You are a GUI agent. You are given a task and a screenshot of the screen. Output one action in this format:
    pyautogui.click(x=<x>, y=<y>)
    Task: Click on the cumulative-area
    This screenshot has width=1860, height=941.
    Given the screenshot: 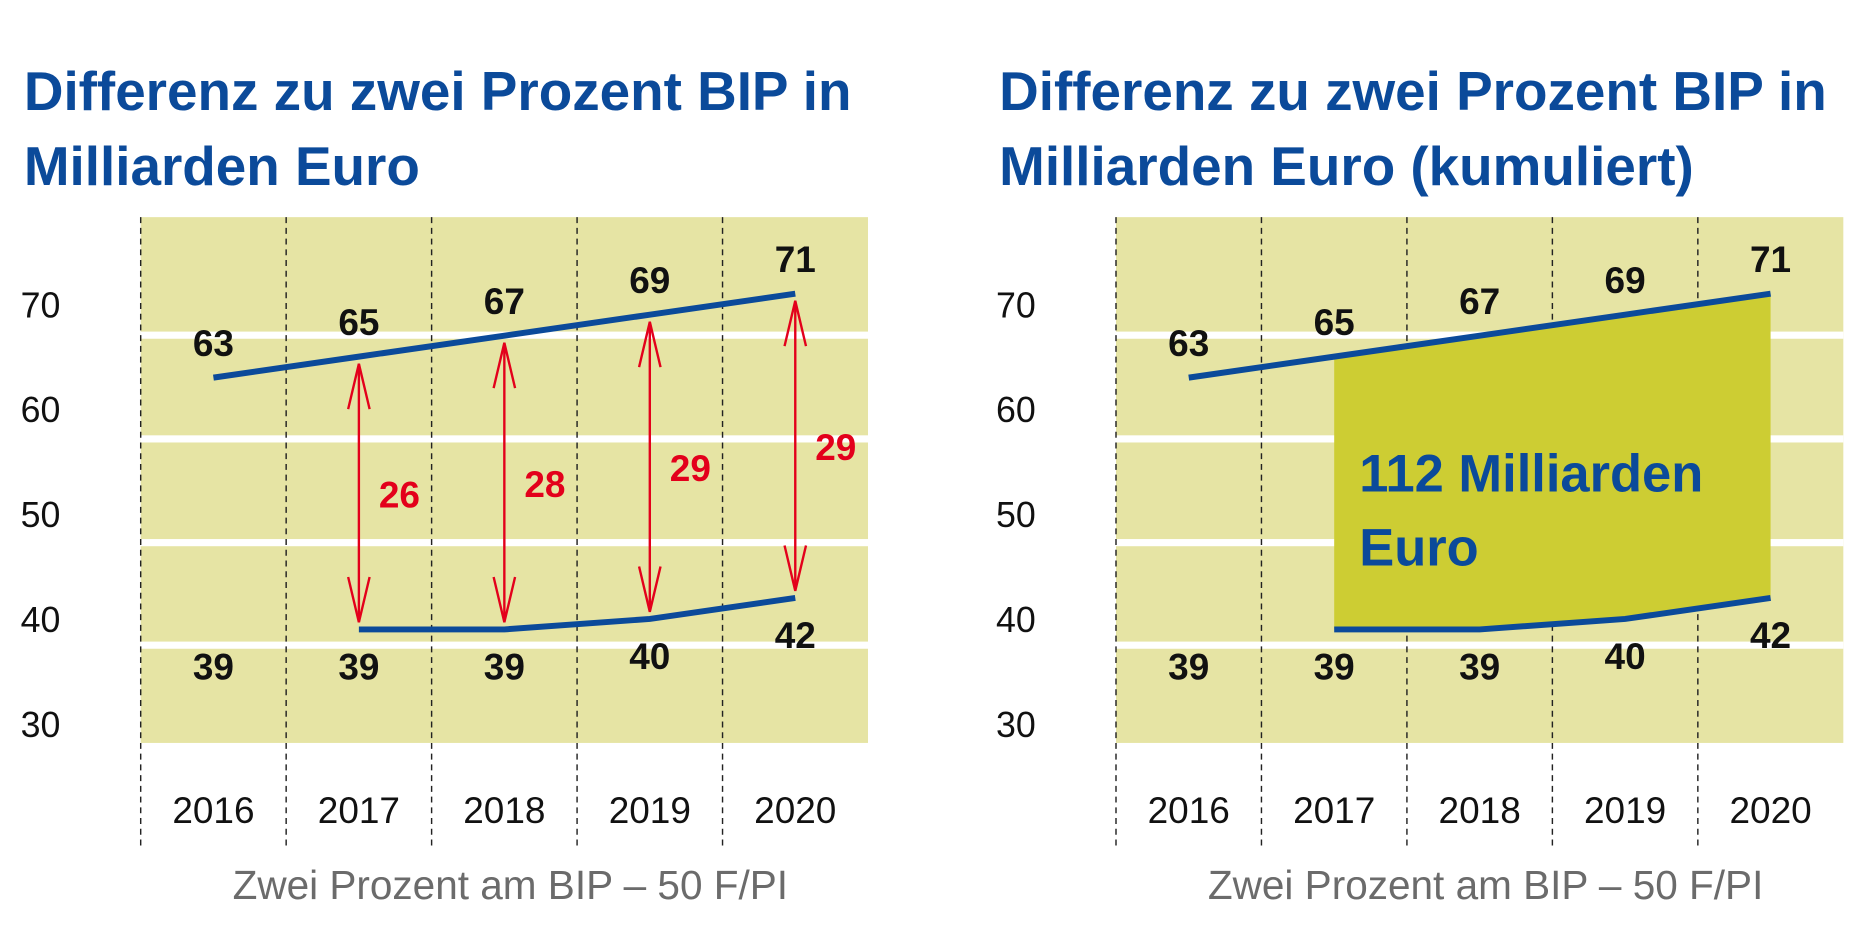 What is the action you would take?
    pyautogui.click(x=1552, y=461)
    